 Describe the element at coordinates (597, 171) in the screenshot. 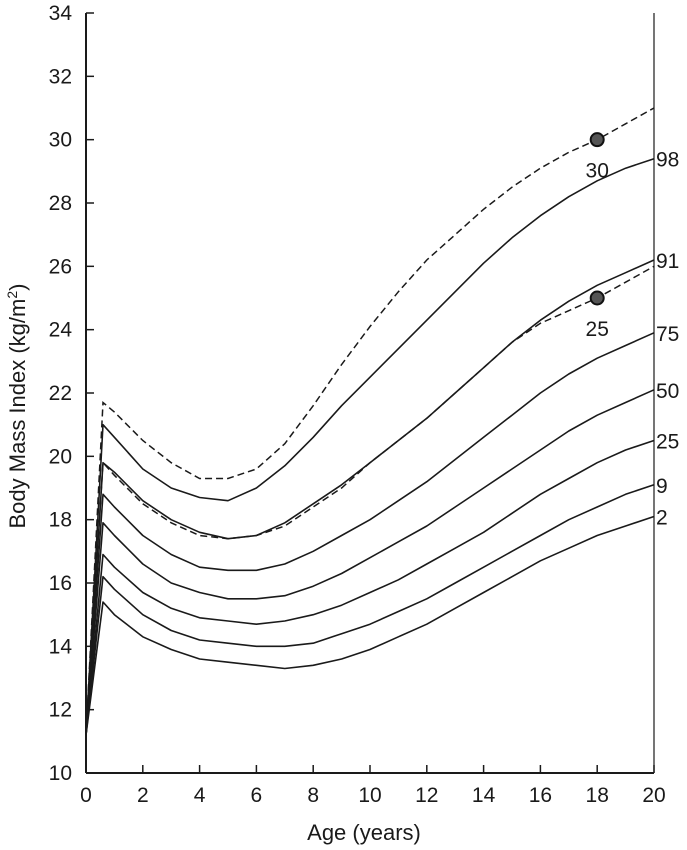

I see `cutoff-marker-label-30: 30` at that location.